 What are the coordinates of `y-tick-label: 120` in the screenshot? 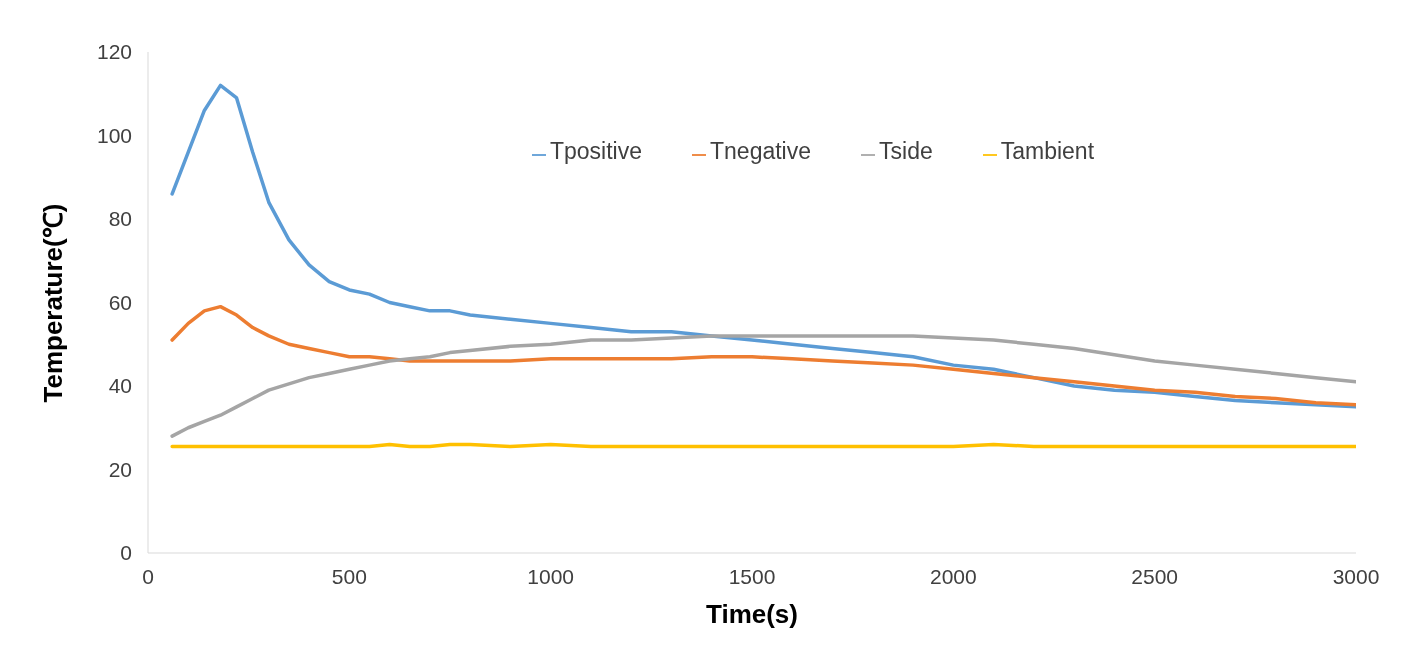 It's located at (114, 52).